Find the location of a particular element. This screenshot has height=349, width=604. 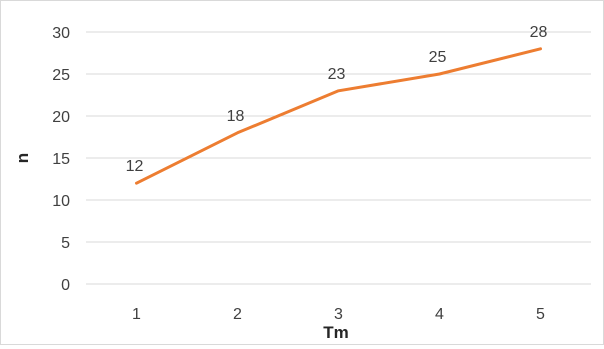

data-label: 28 is located at coordinates (539, 32).